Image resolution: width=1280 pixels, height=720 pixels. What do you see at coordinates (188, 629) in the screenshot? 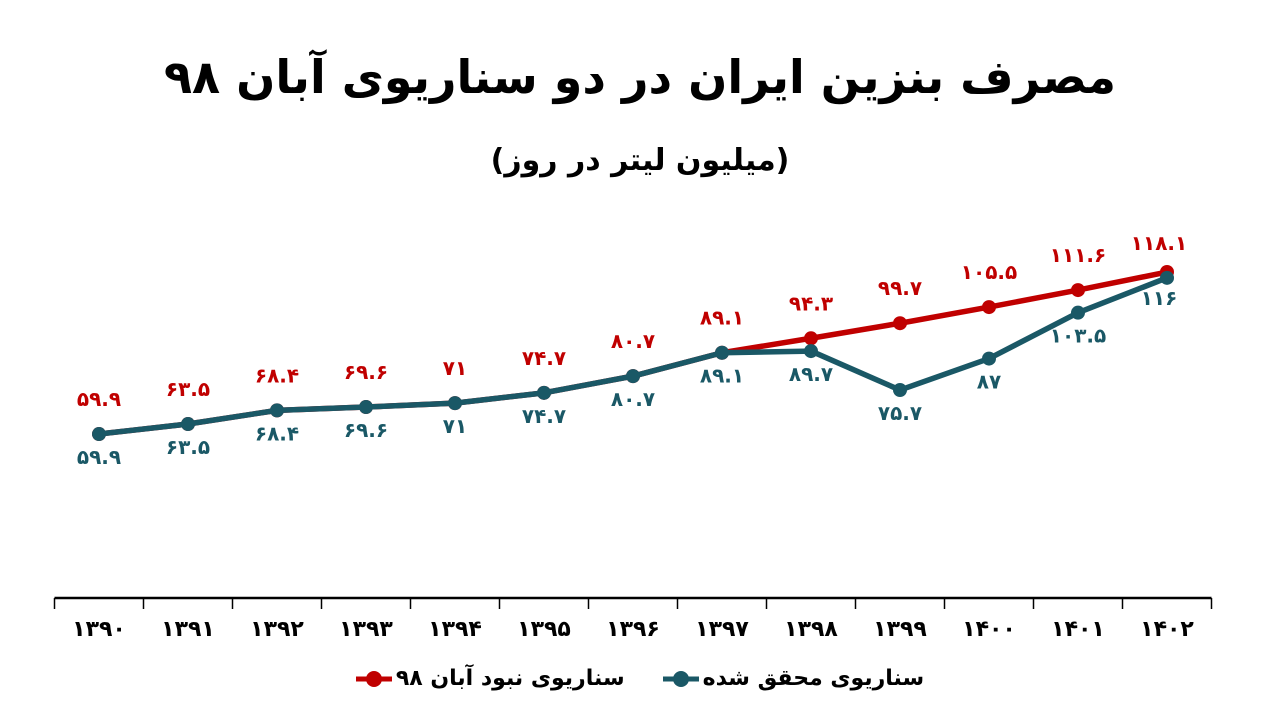
I see `x-axis-label: ۱۳۹۱` at bounding box center [188, 629].